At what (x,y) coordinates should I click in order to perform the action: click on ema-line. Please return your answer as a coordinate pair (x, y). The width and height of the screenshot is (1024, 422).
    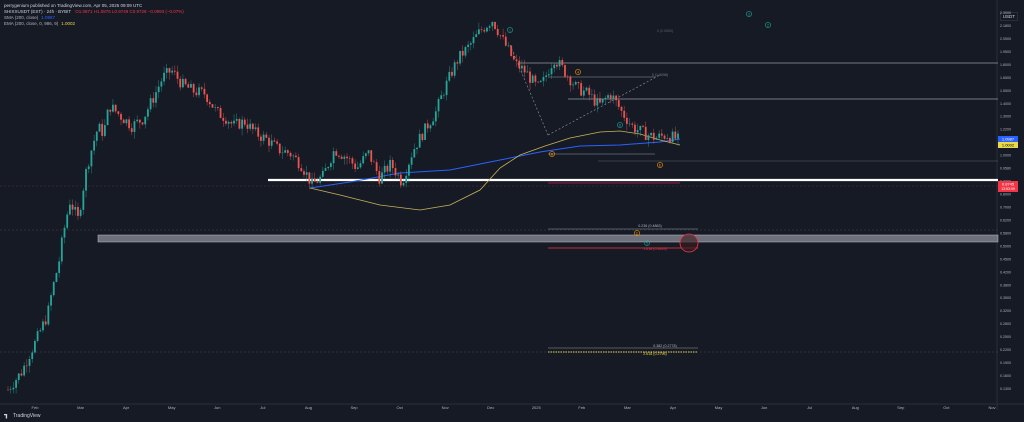
    Looking at the image, I should click on (495, 170).